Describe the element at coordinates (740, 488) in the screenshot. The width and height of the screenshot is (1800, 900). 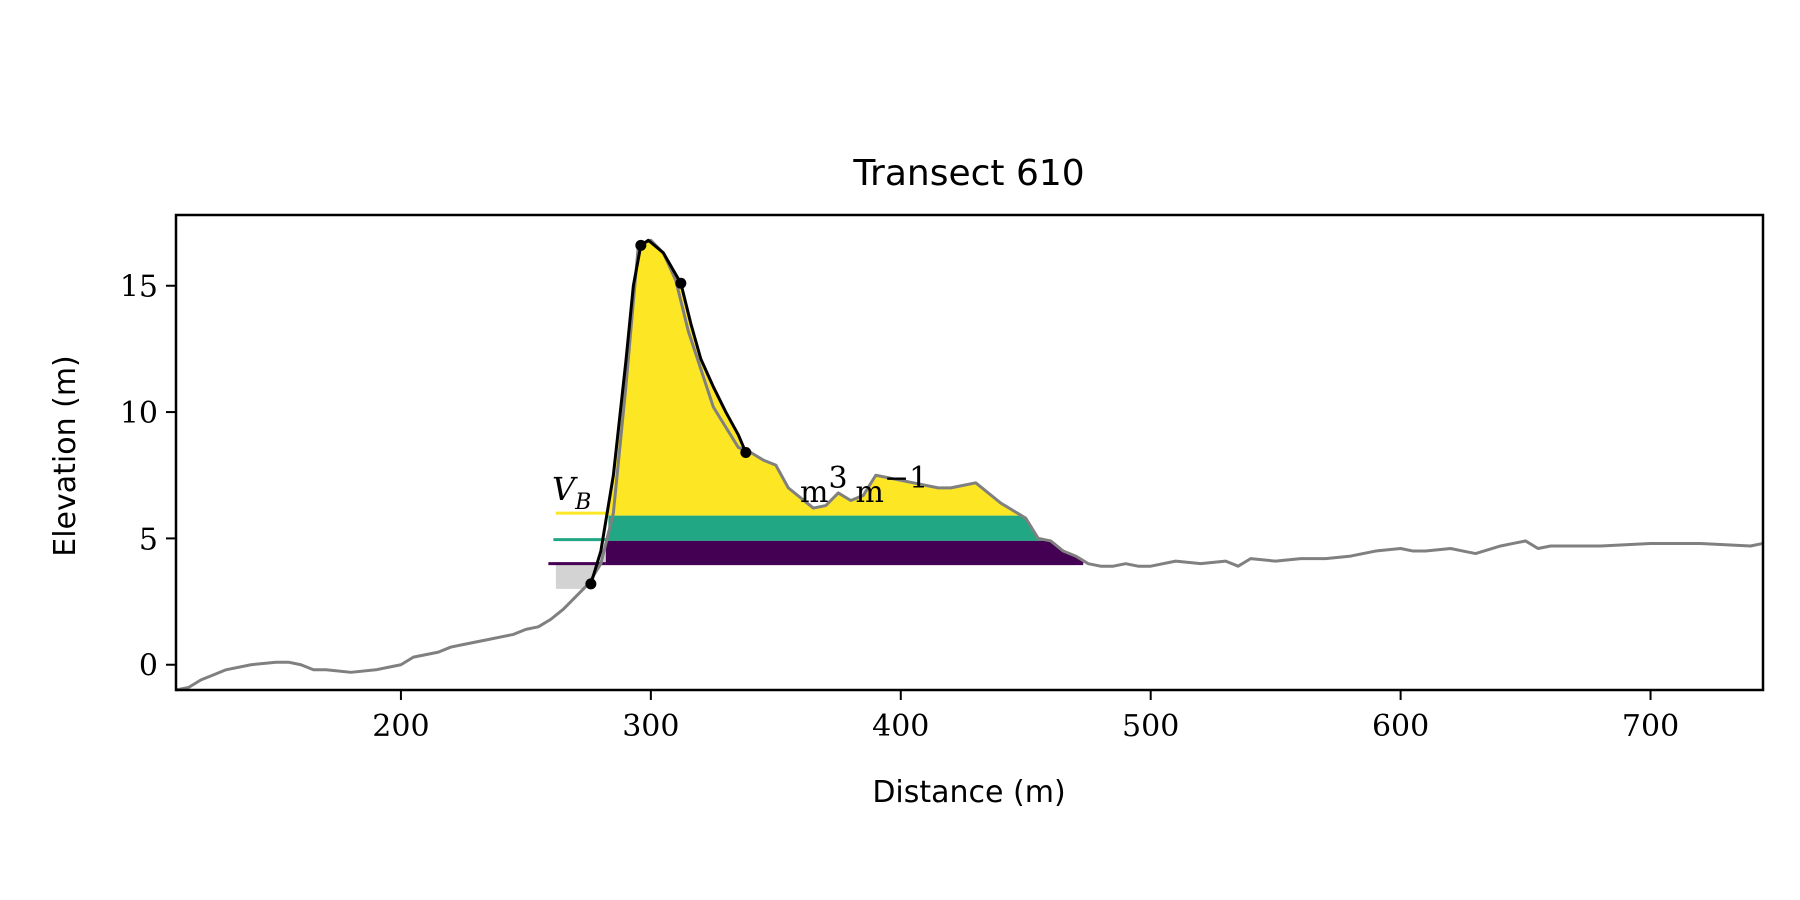
I see `volume-annotation: VB m3 m−1` at that location.